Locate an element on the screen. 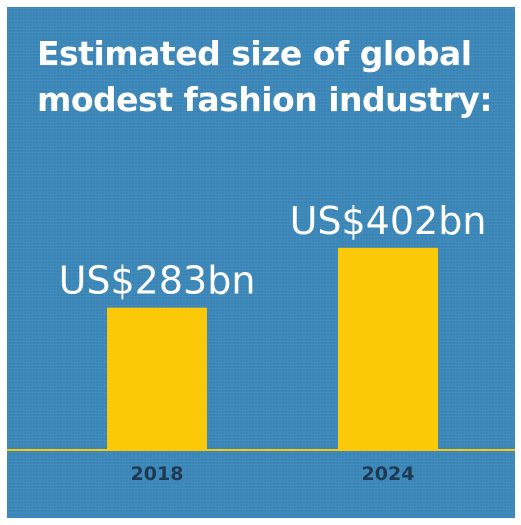 This screenshot has width=521, height=525. tick-label-2018: 2018 is located at coordinates (157, 474).